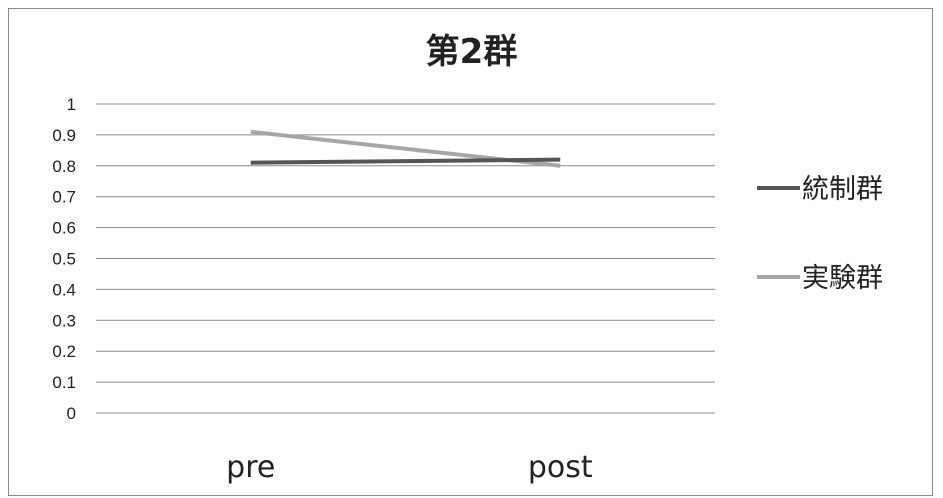 The width and height of the screenshot is (943, 498). What do you see at coordinates (64, 228) in the screenshot?
I see `y-tick-label: 0.6` at bounding box center [64, 228].